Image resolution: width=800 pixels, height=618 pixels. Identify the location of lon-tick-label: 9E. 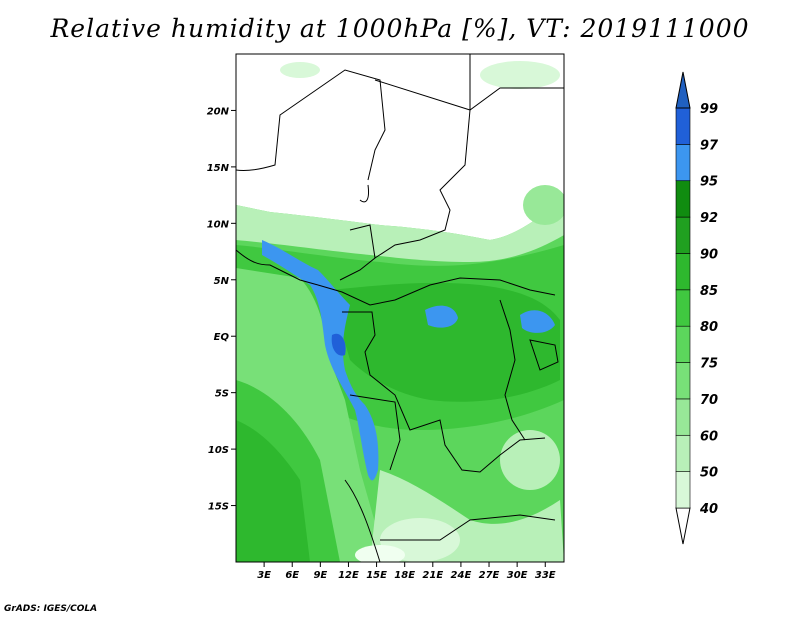
(320, 575).